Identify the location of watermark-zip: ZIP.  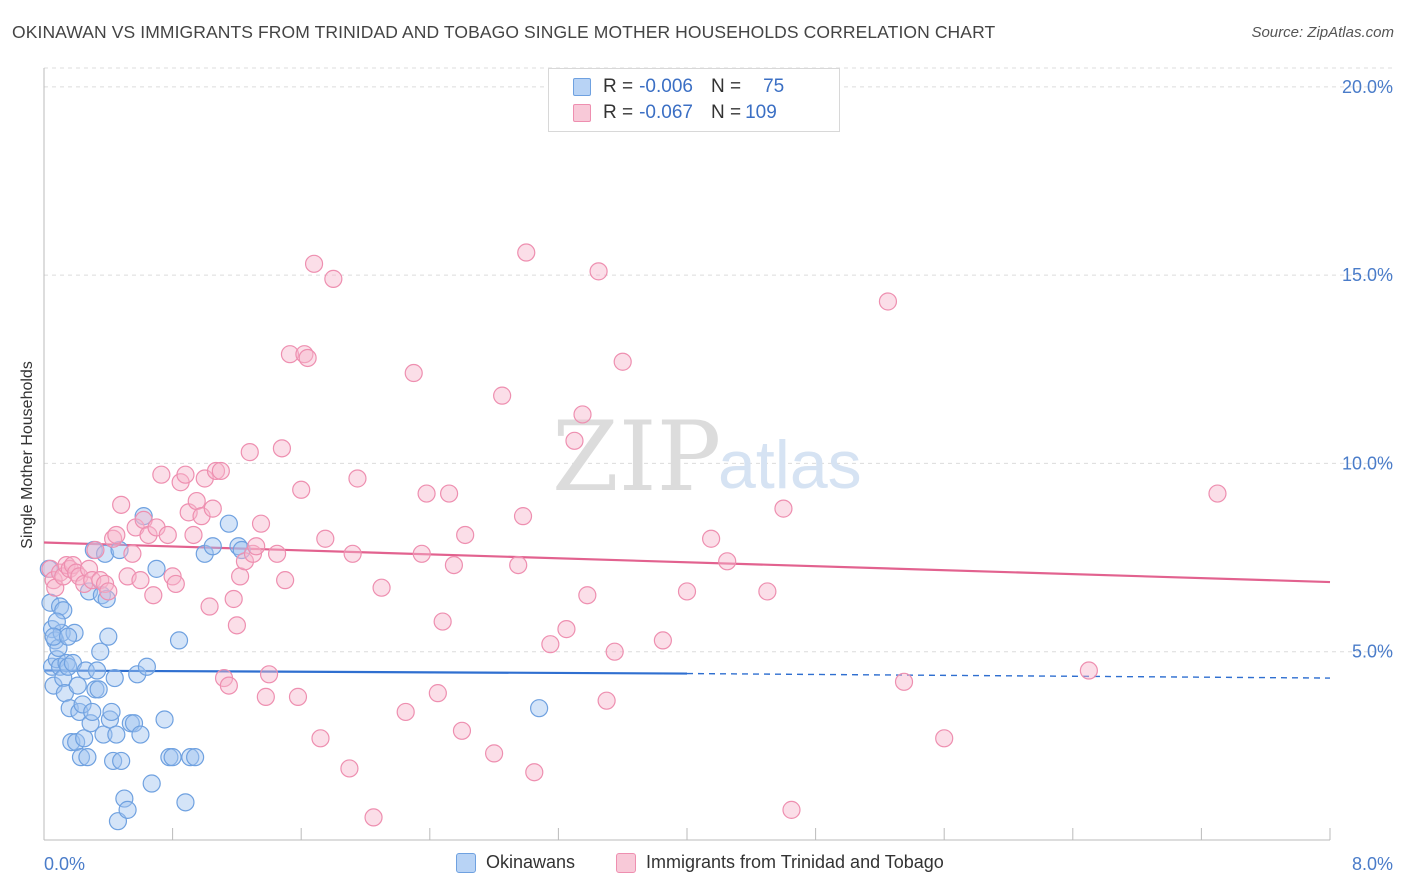
(636, 457).